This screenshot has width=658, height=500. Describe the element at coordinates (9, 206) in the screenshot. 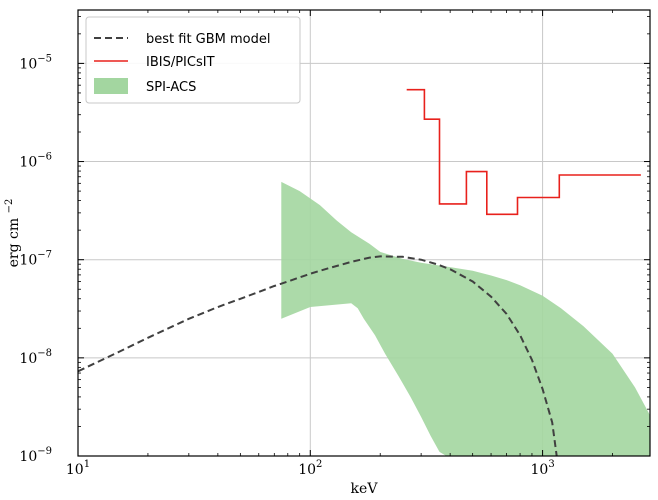

I see `y-axis-label-exponent: −2` at that location.